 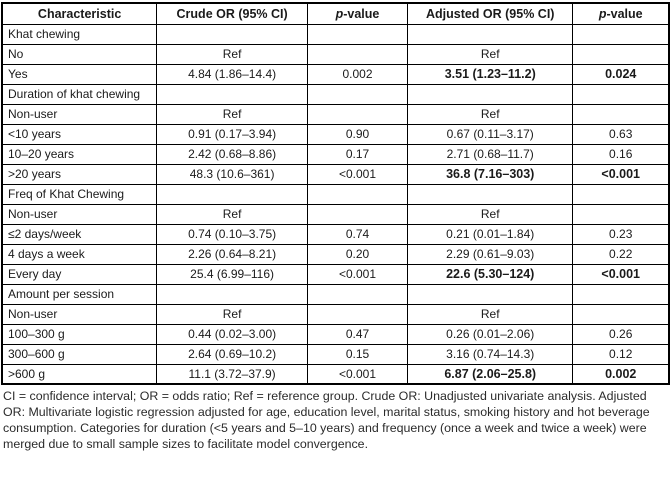 What do you see at coordinates (79, 54) in the screenshot?
I see `row-label: No` at bounding box center [79, 54].